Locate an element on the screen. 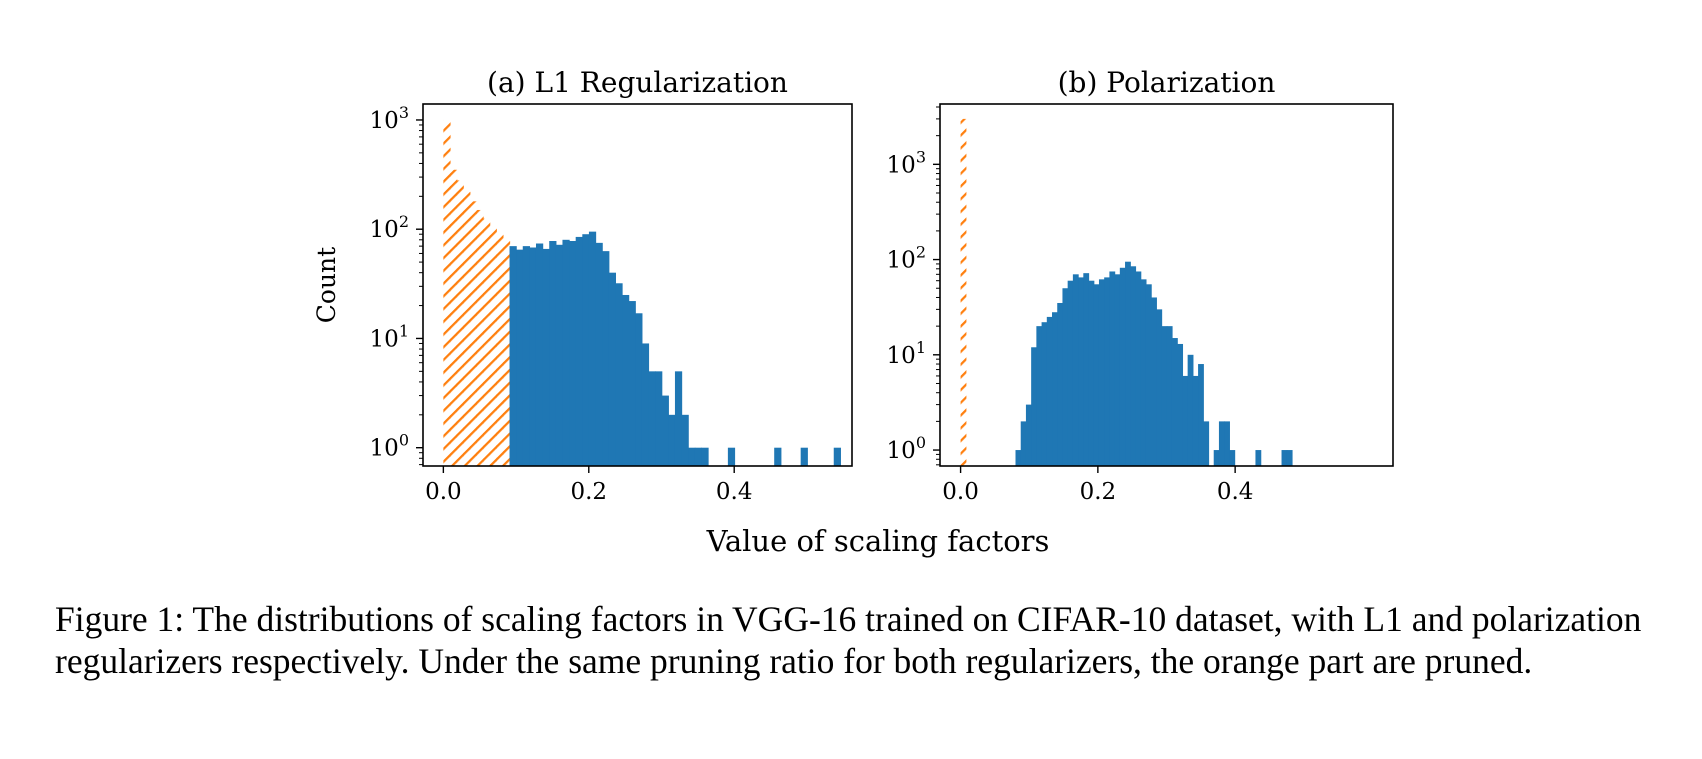 This screenshot has height=759, width=1702. chart-title: (a) L1 Regularization is located at coordinates (637, 82).